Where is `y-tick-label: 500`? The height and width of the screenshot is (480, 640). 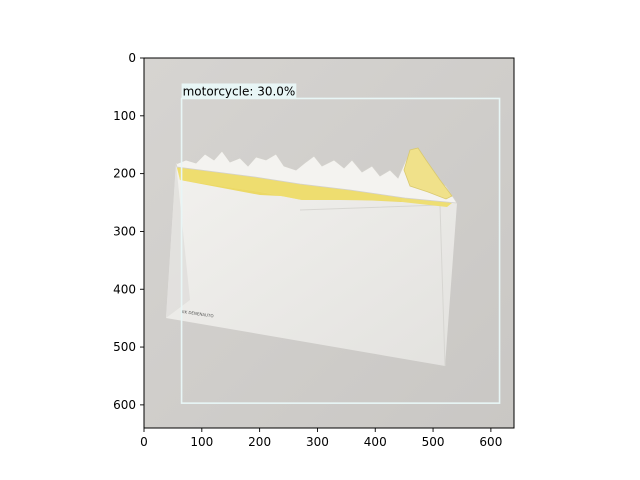 y-tick-label: 500 is located at coordinates (124, 347).